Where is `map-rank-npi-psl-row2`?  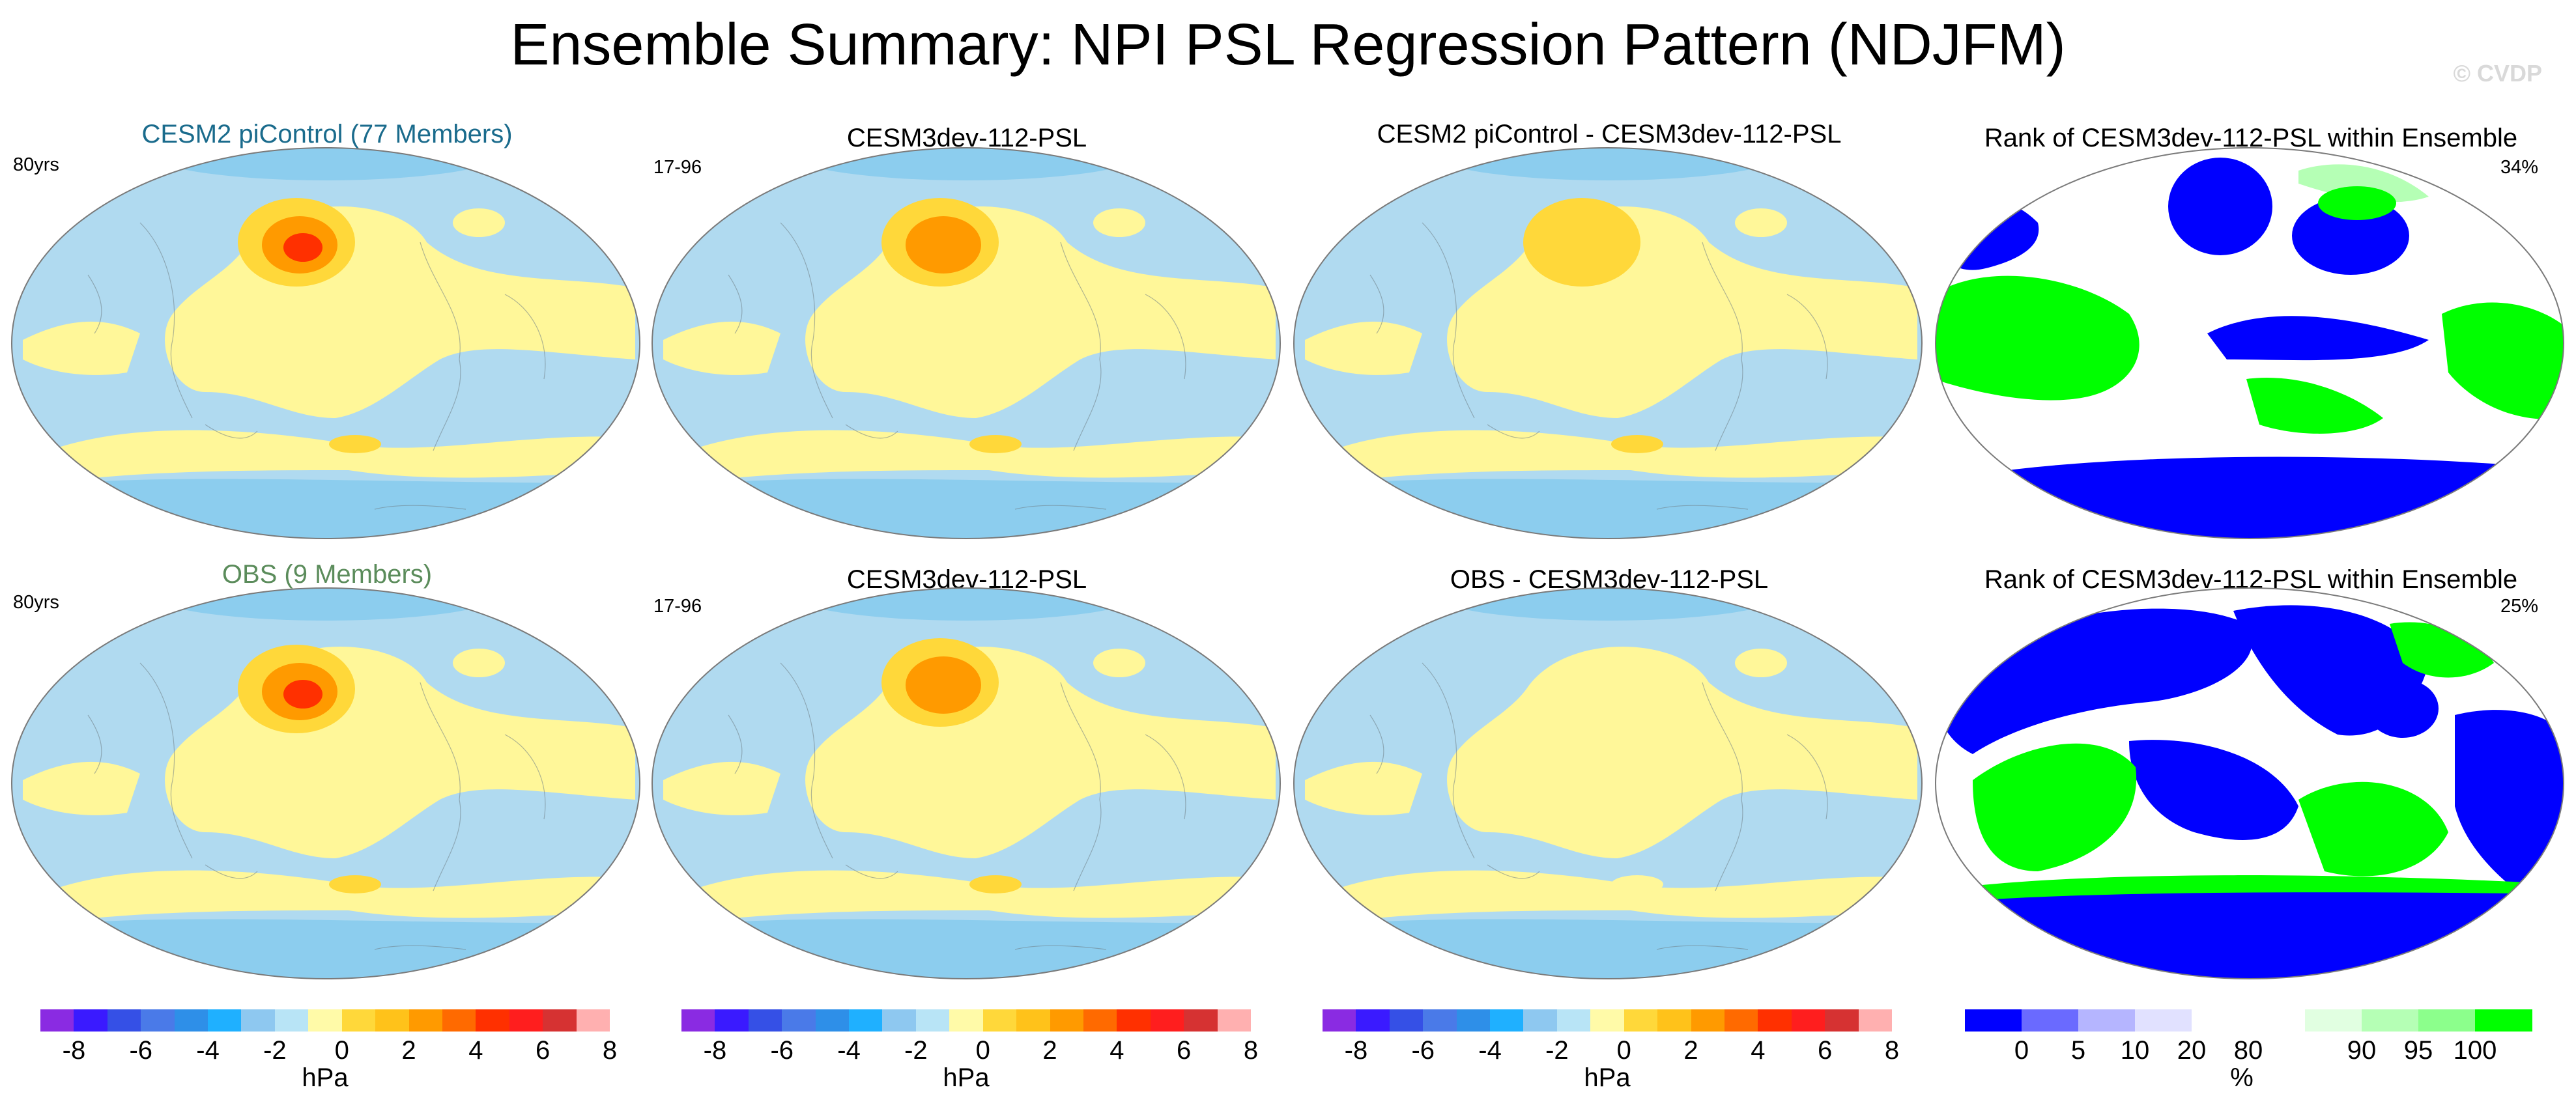 map-rank-npi-psl-row2 is located at coordinates (2249, 783).